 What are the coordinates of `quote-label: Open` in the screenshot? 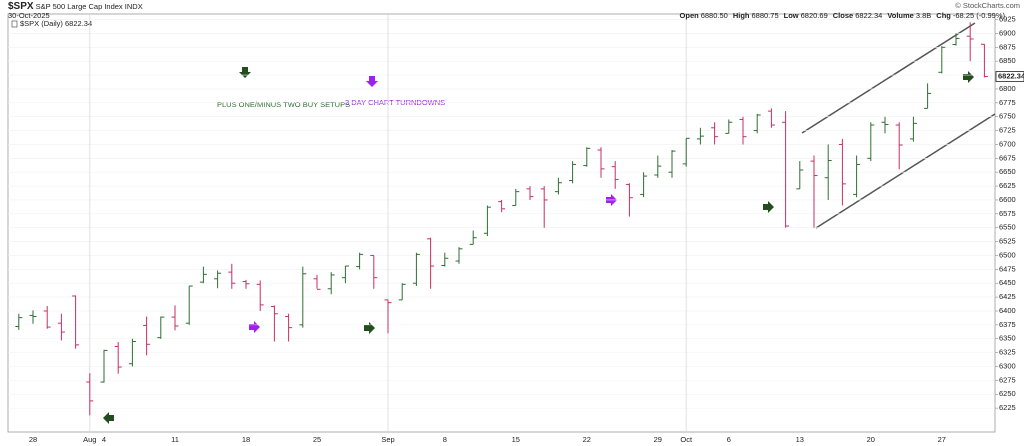 It's located at (689, 15).